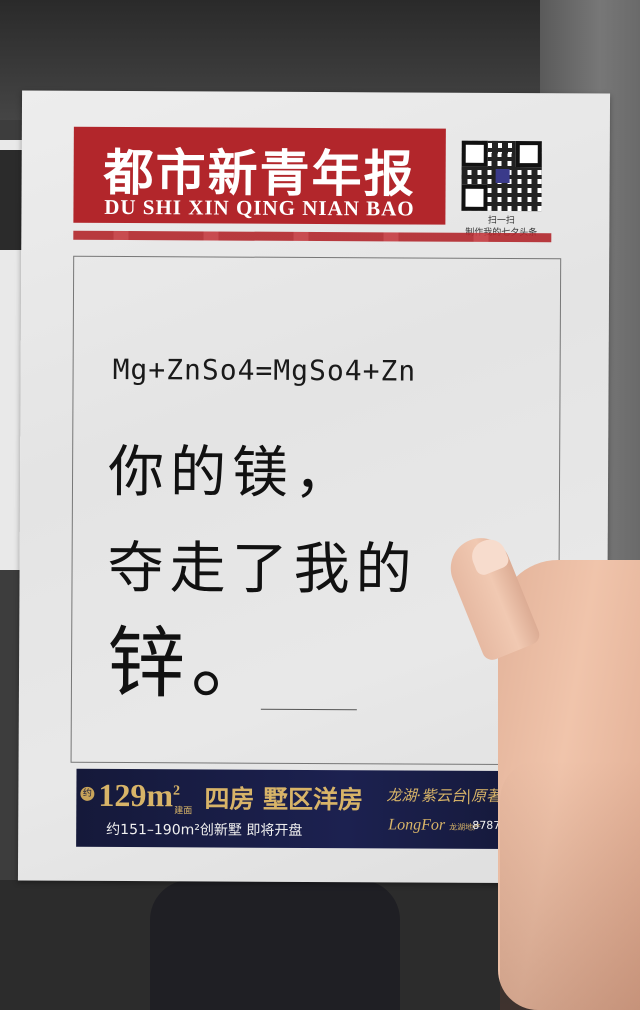  Describe the element at coordinates (312, 236) in the screenshot. I see `masthead-rule` at that location.